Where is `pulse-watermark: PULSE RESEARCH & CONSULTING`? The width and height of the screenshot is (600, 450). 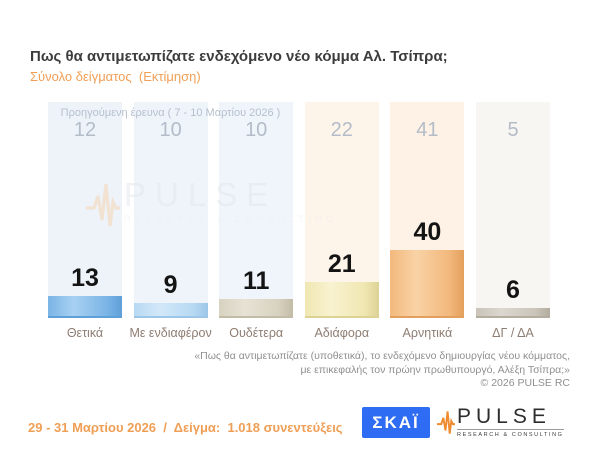 pulse-watermark: PULSE RESEARCH & CONSULTING is located at coordinates (212, 204).